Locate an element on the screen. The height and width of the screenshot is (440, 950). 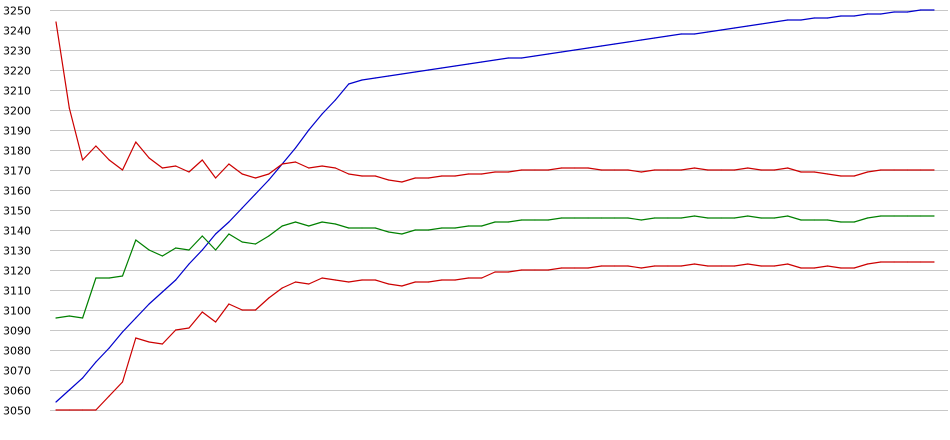
y-tick-label: 3210 is located at coordinates (17, 91).